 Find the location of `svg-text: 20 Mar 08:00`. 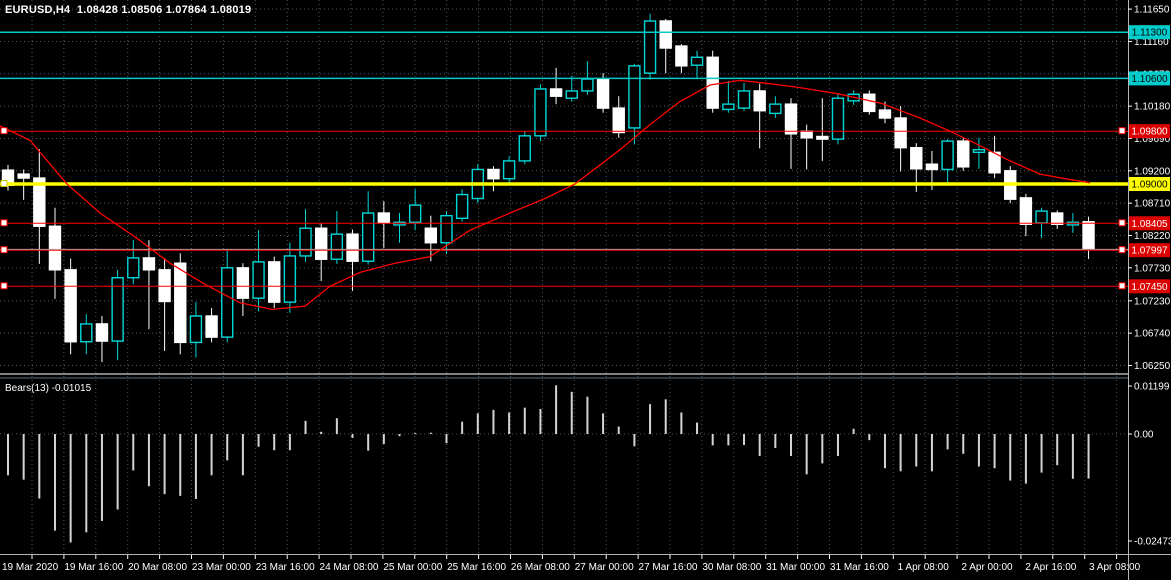

svg-text: 20 Mar 08:00 is located at coordinates (157, 567).